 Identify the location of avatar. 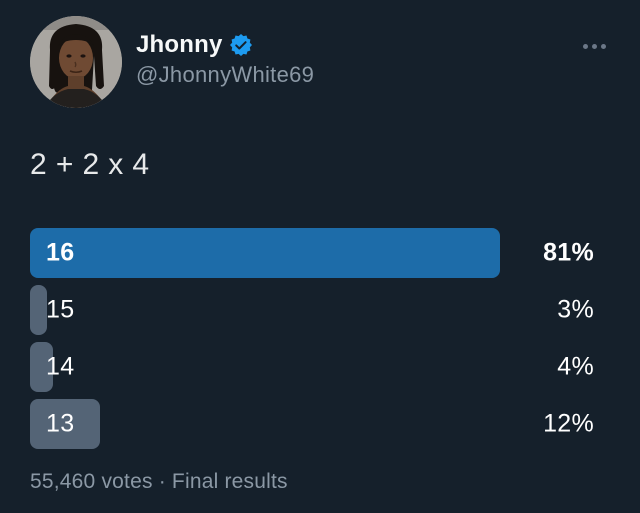
(76, 62).